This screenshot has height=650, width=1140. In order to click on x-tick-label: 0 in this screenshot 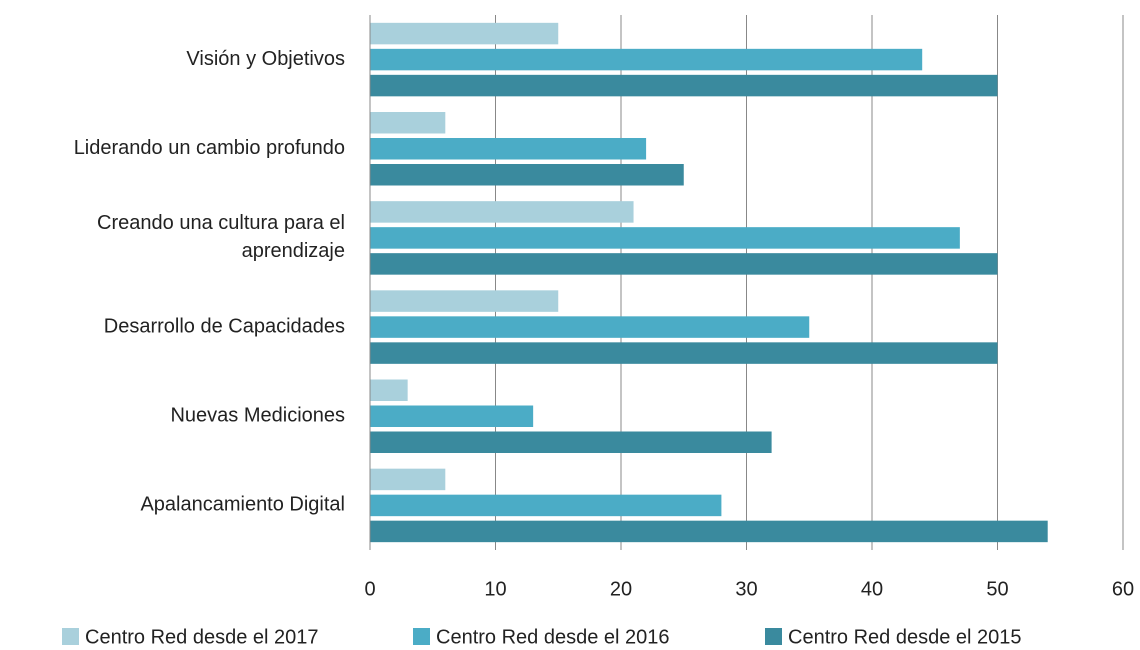, I will do `click(369, 589)`.